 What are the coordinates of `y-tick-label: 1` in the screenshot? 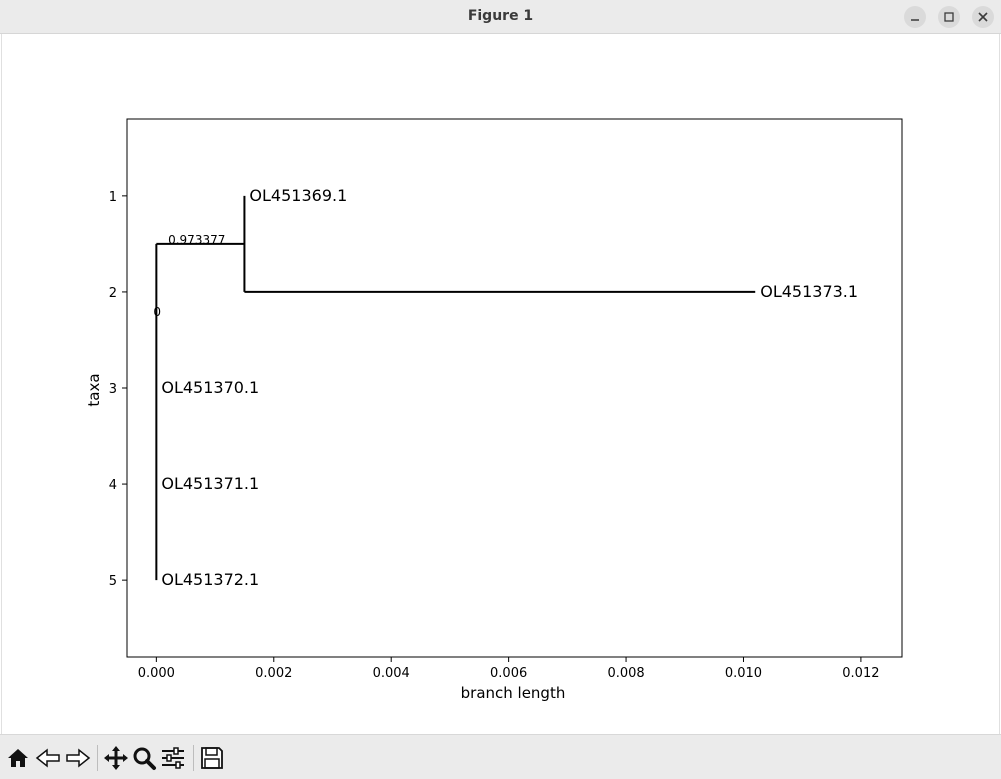 It's located at (113, 197).